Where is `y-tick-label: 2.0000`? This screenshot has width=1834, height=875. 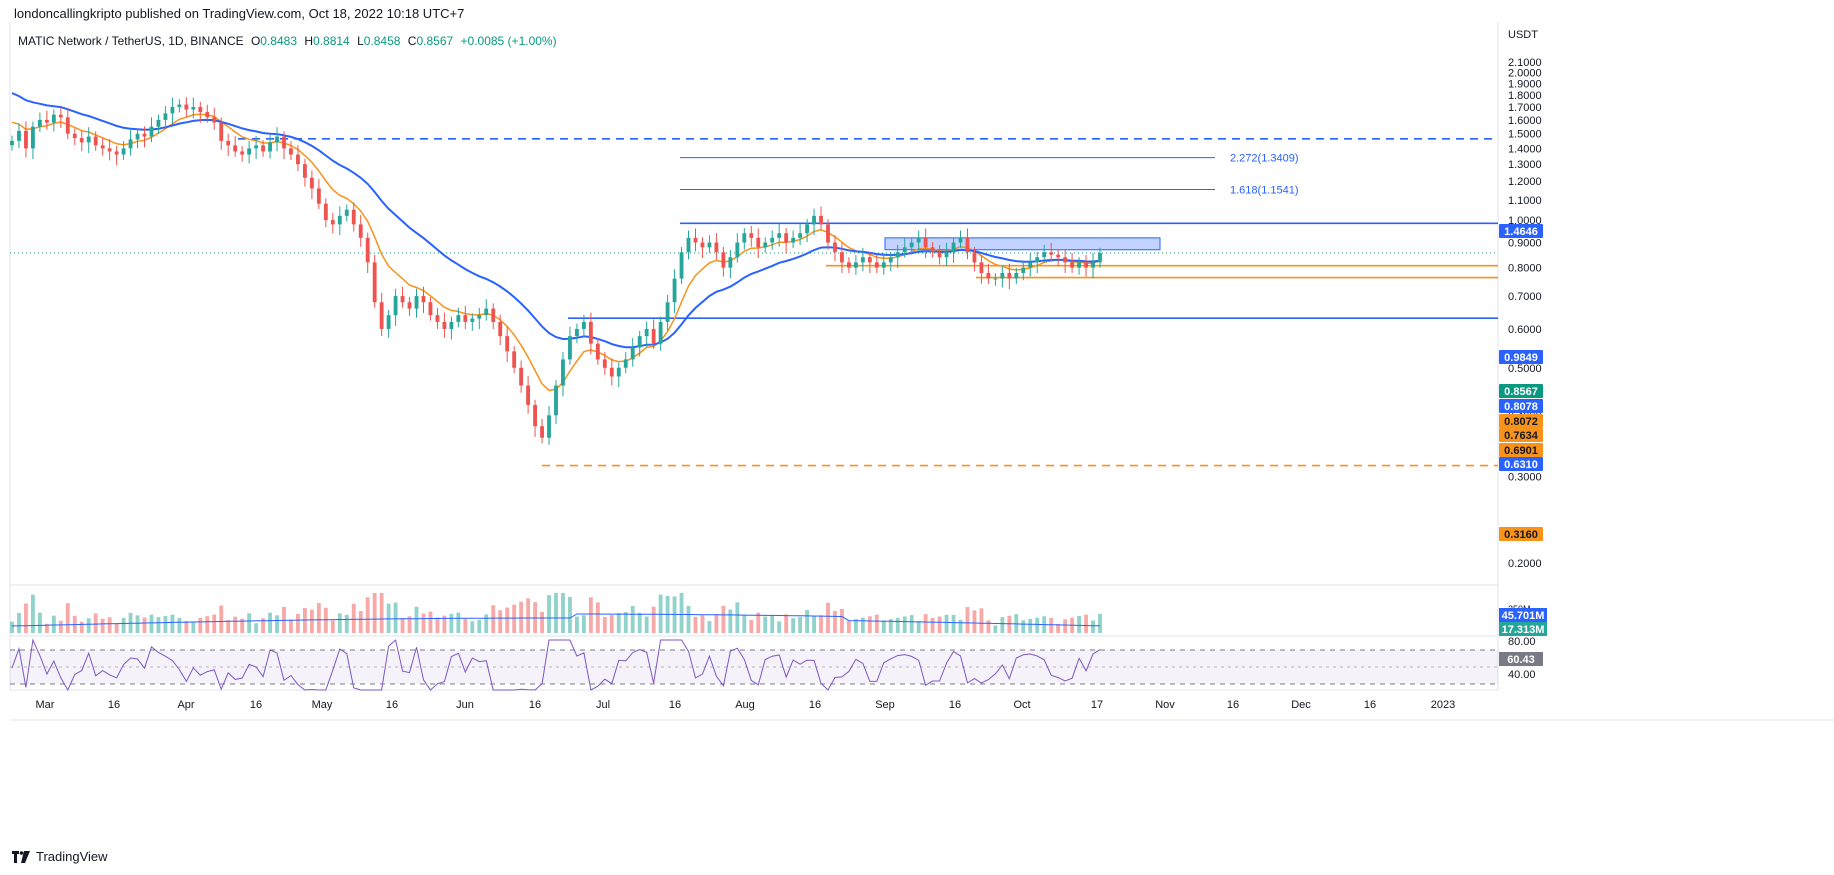 y-tick-label: 2.0000 is located at coordinates (1525, 73).